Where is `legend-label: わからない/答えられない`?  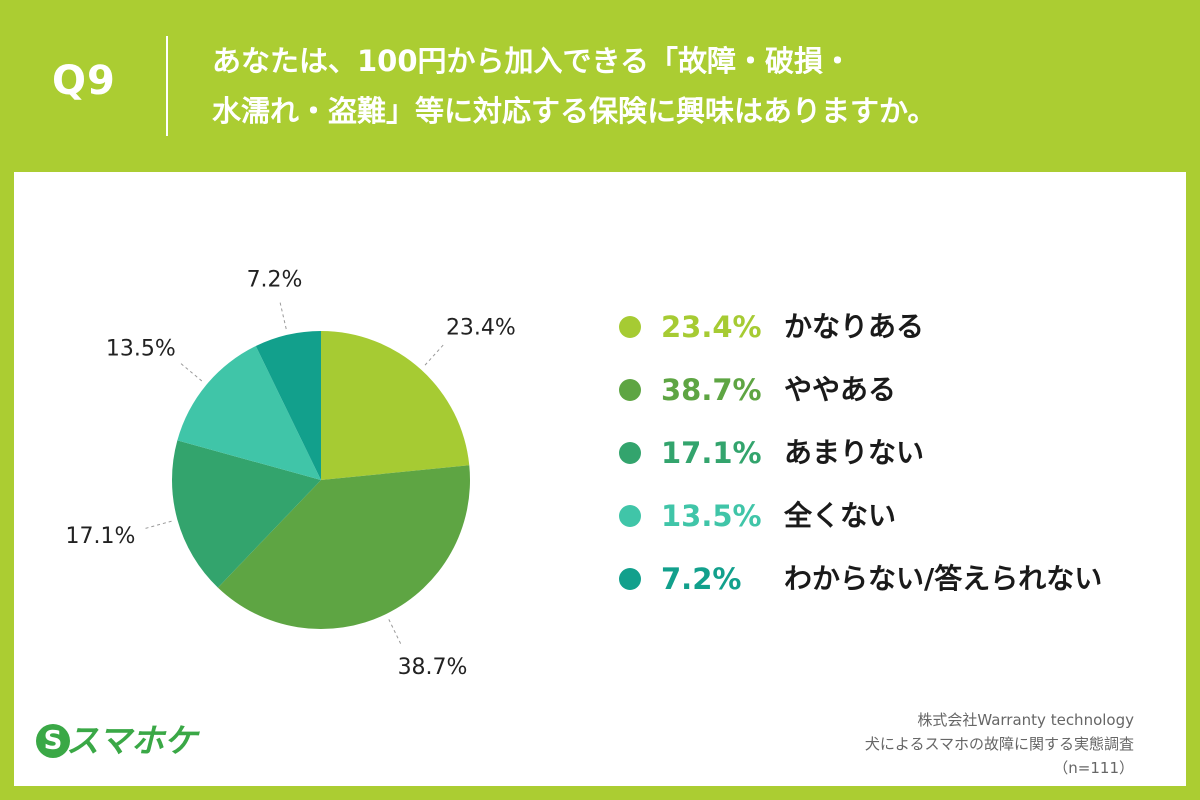 legend-label: わからない/答えられない is located at coordinates (943, 578).